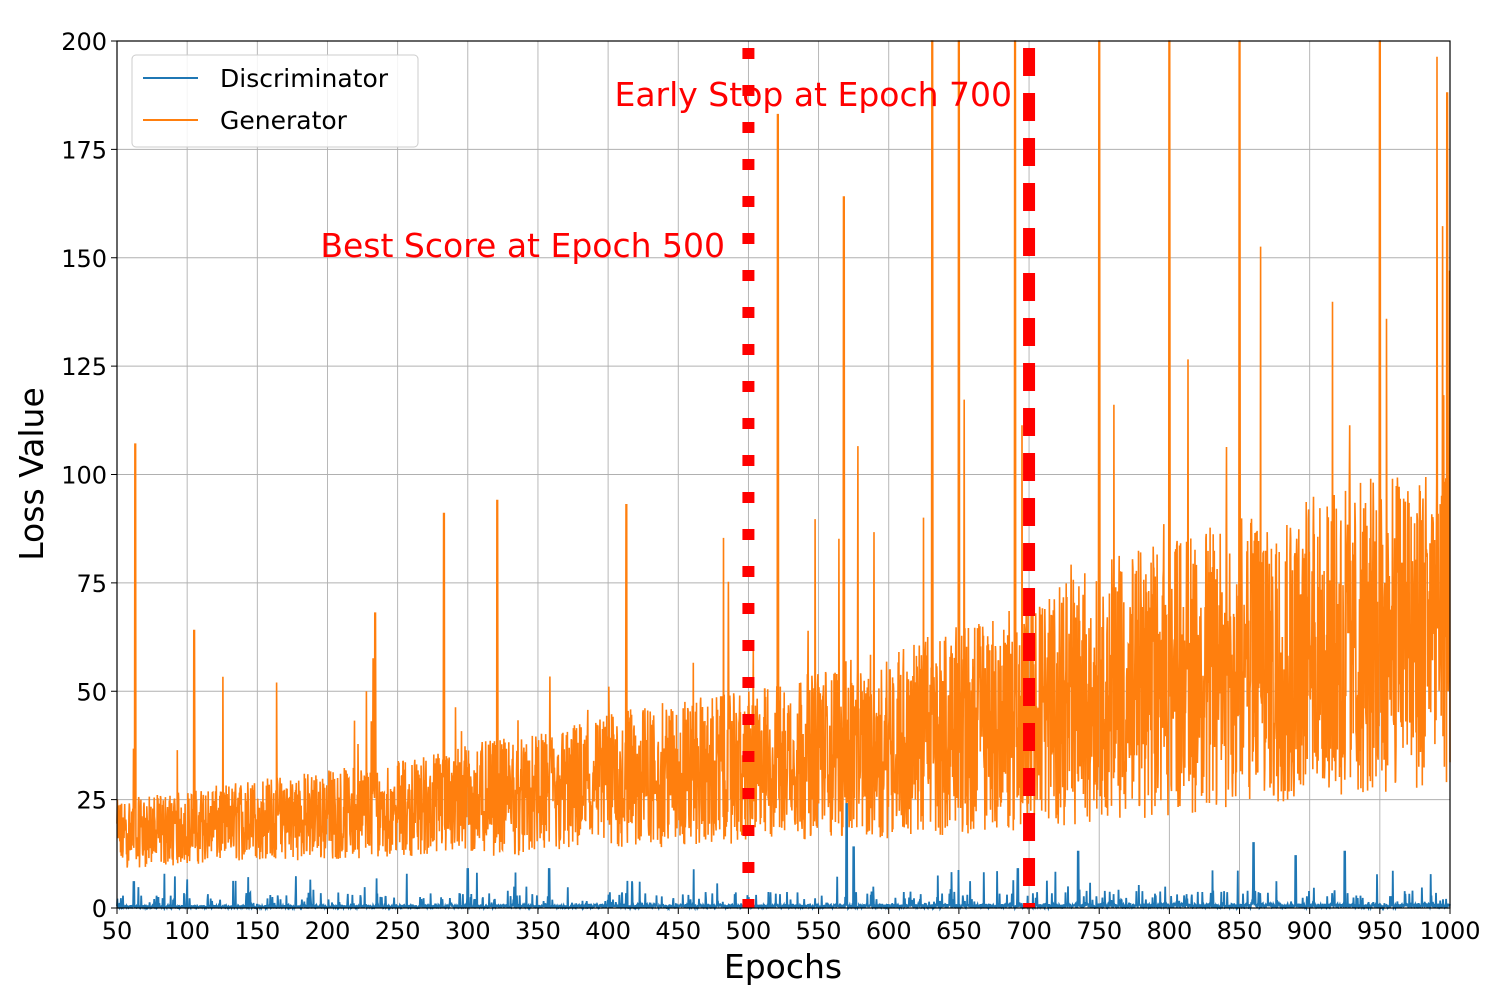  Describe the element at coordinates (468, 931) in the screenshot. I see `x-tick-label: 300` at that location.